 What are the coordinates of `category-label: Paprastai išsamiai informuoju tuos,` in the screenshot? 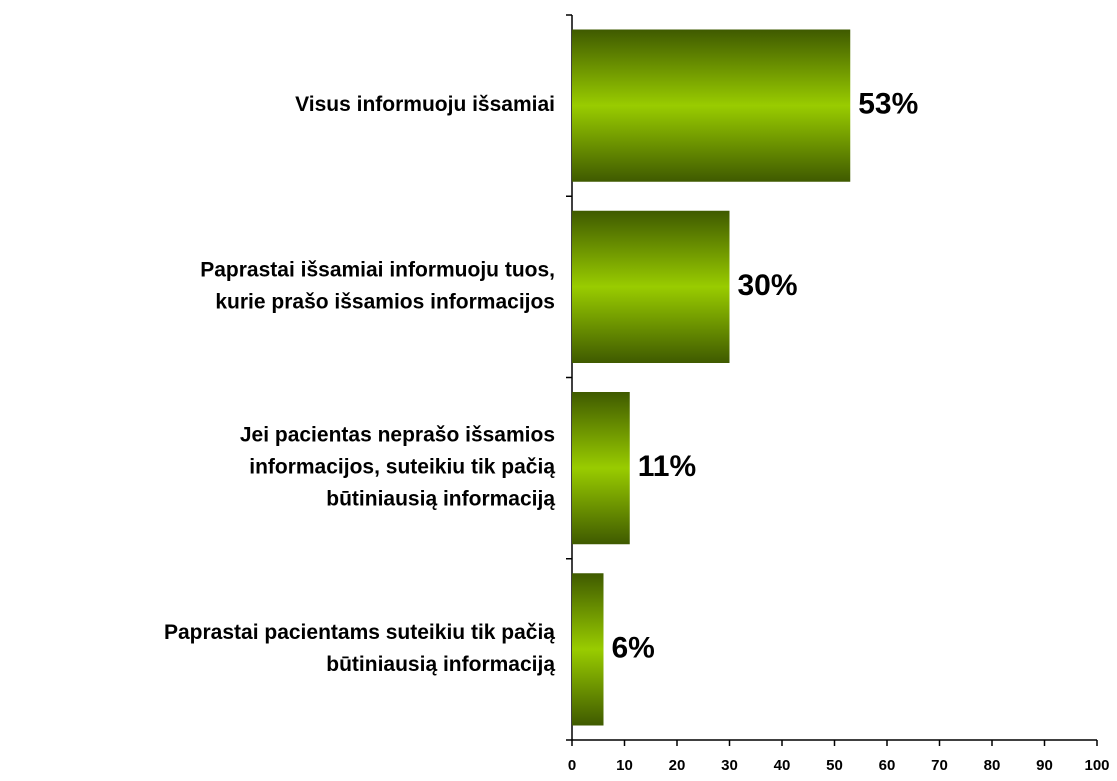 It's located at (377, 269).